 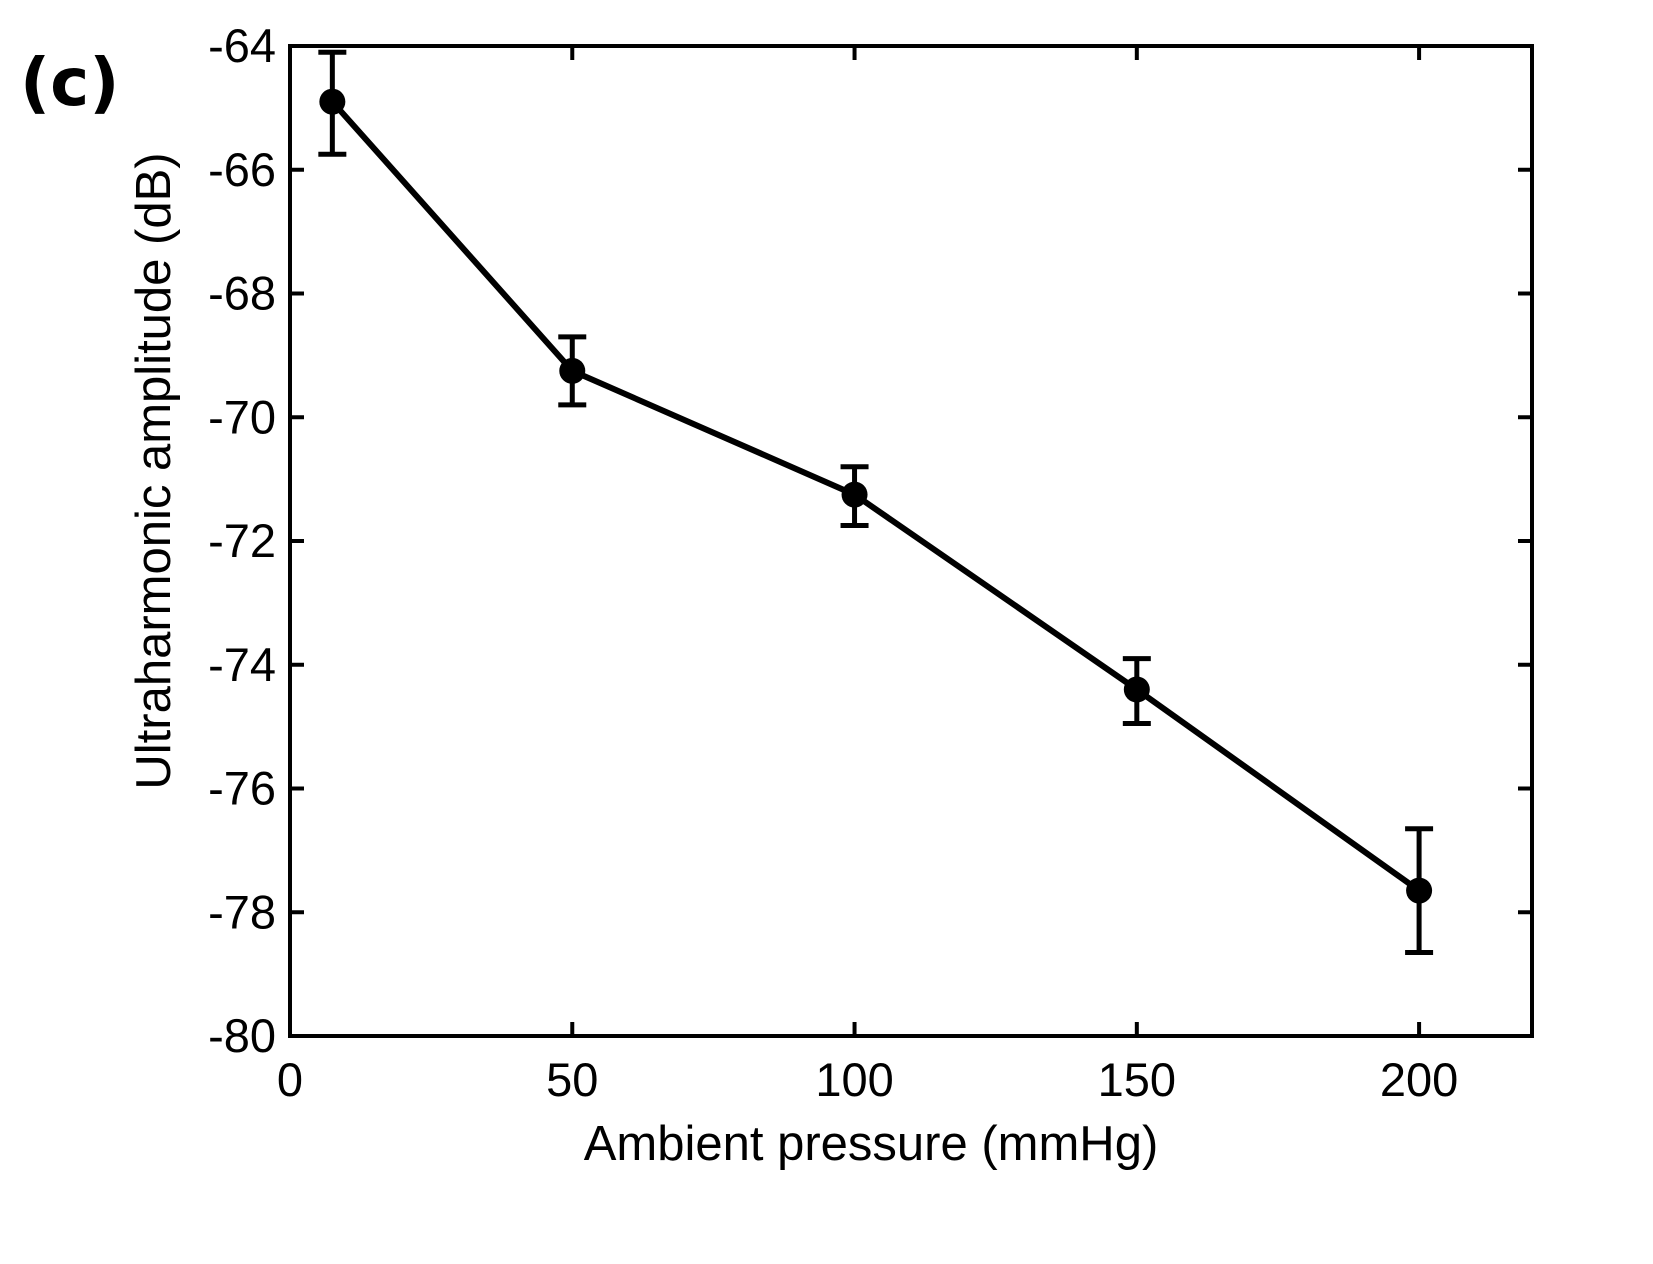 What do you see at coordinates (69, 82) in the screenshot?
I see `panel-label: (c)` at bounding box center [69, 82].